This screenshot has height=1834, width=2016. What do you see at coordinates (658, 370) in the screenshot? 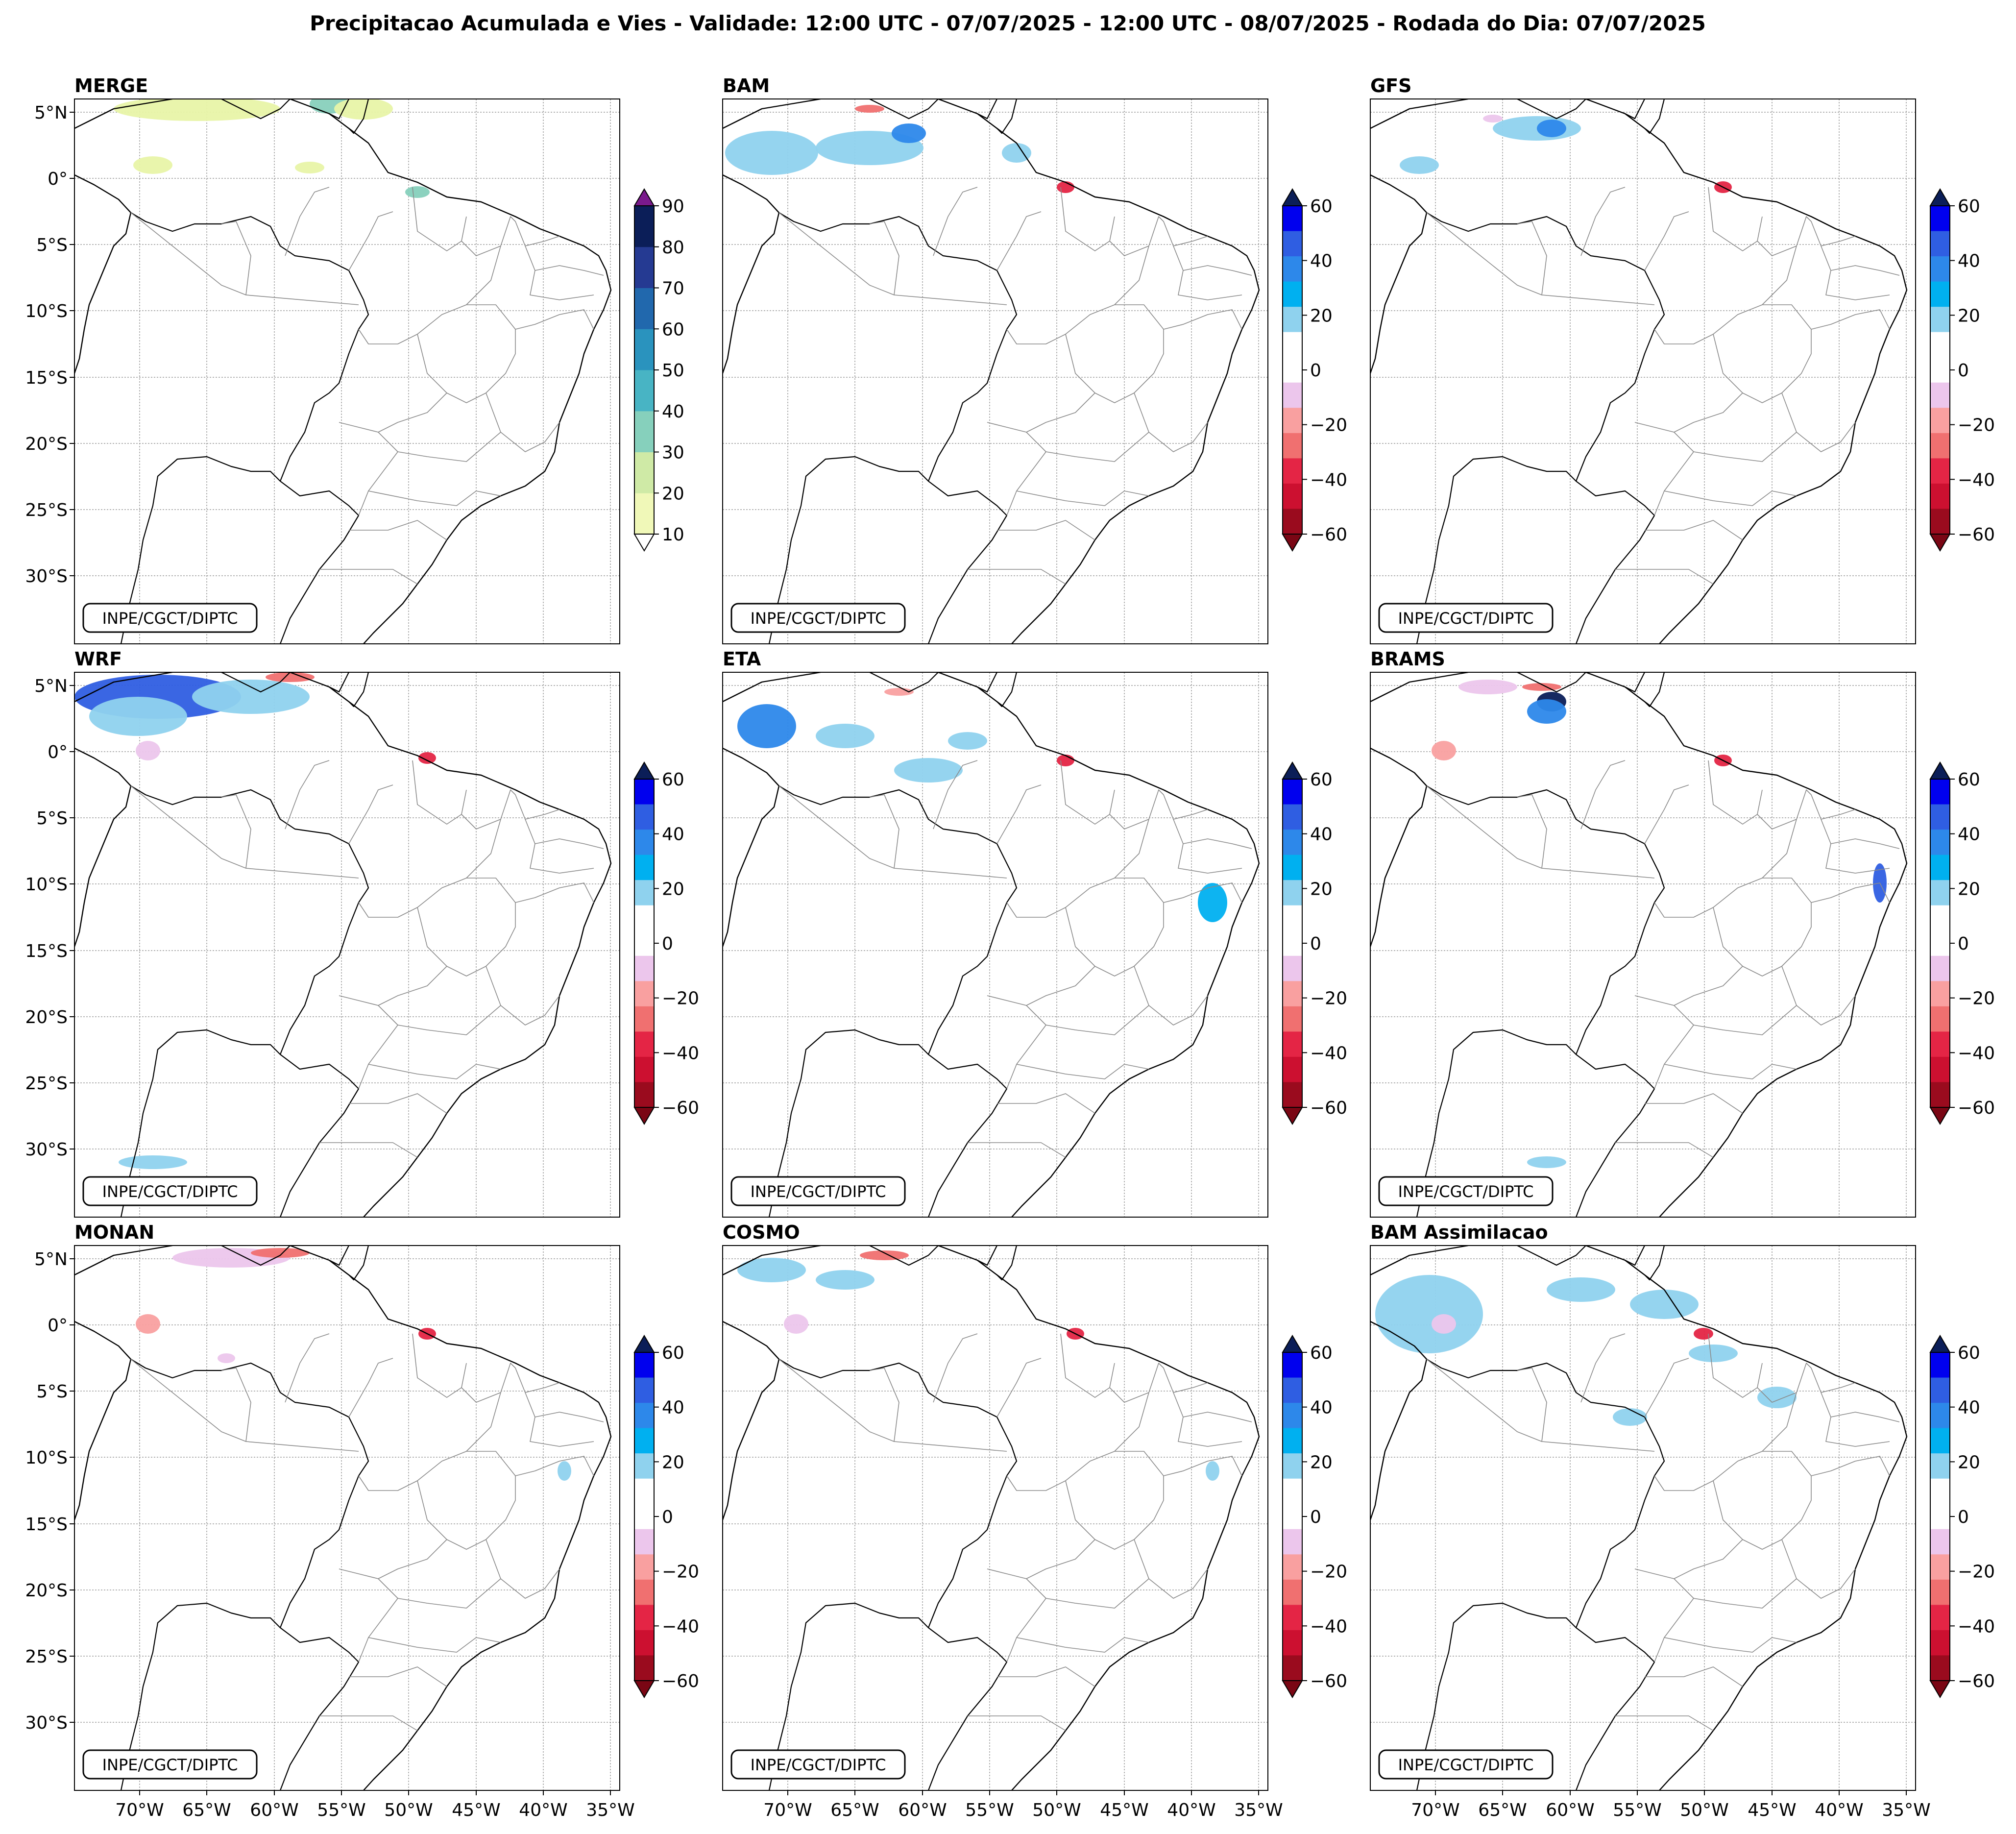
I see `colorbar-precip: 10 20 30 40 50 60 70 80 90` at bounding box center [658, 370].